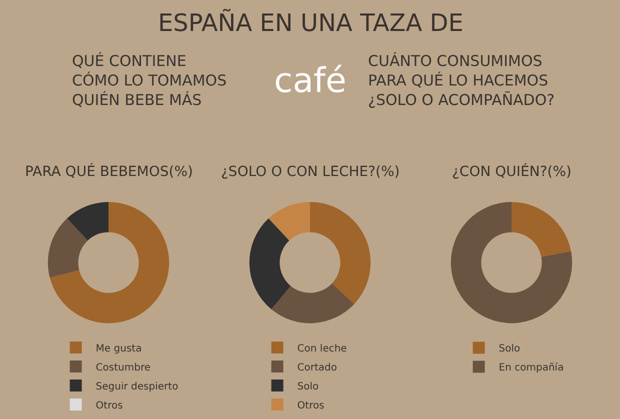 Image resolution: width=620 pixels, height=419 pixels. Describe the element at coordinates (123, 368) in the screenshot. I see `legend-label: Costumbre` at that location.